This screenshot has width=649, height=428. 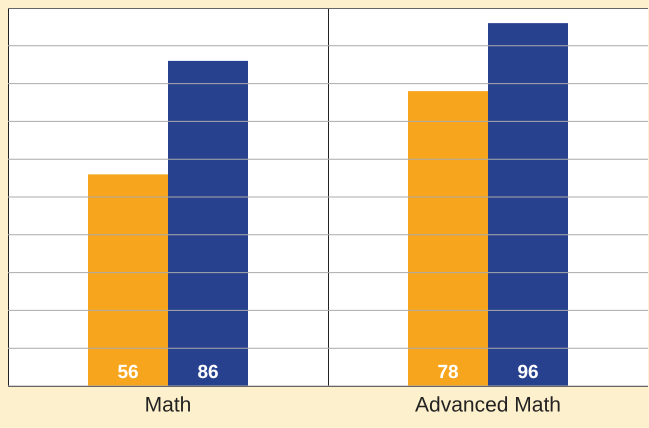 What do you see at coordinates (488, 405) in the screenshot?
I see `x-tick-label: Advanced Math` at bounding box center [488, 405].